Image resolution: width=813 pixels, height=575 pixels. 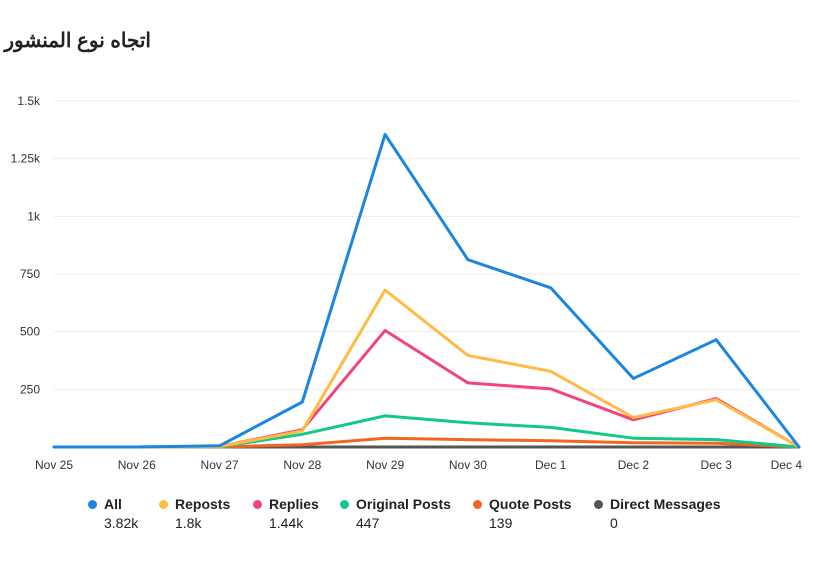 What do you see at coordinates (468, 465) in the screenshot?
I see `x-tick-label: Nov 30` at bounding box center [468, 465].